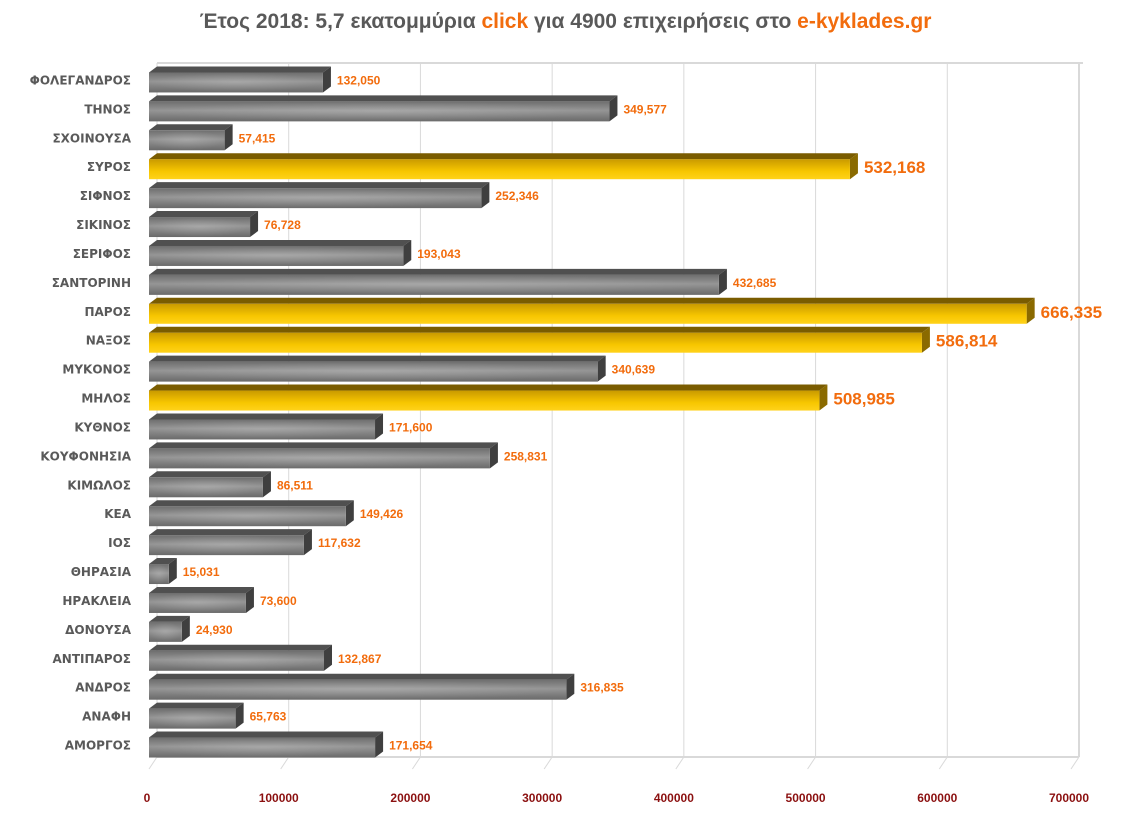 Image resolution: width=1131 pixels, height=813 pixels. I want to click on x-tick-label: 0, so click(147, 798).